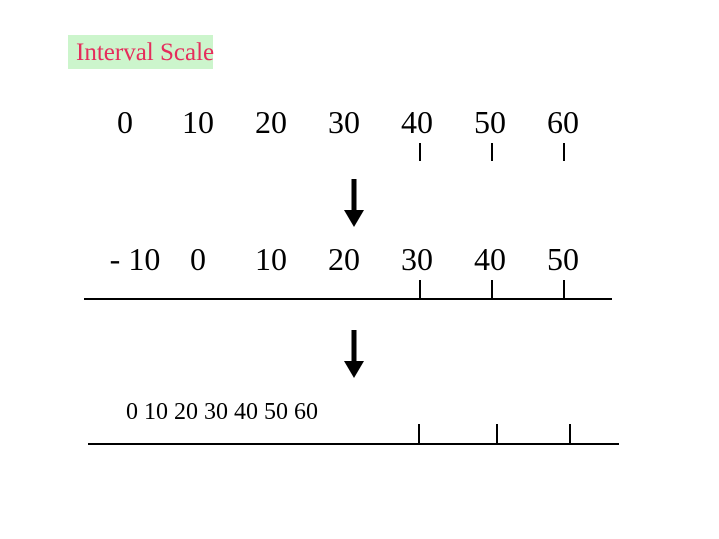  What do you see at coordinates (222, 412) in the screenshot?
I see `scale-label: 0 10 20 30 40 50 60` at bounding box center [222, 412].